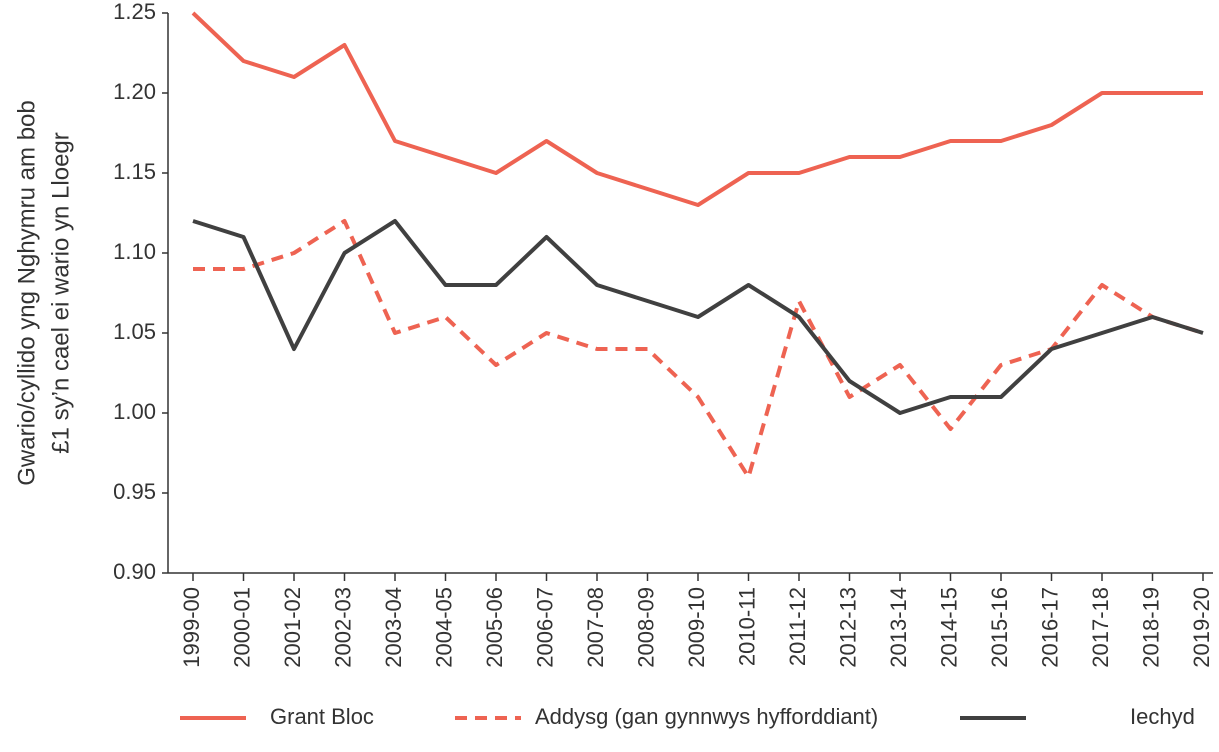 Image resolution: width=1219 pixels, height=752 pixels. I want to click on x-tick-label: 2019-20, so click(1201, 627).